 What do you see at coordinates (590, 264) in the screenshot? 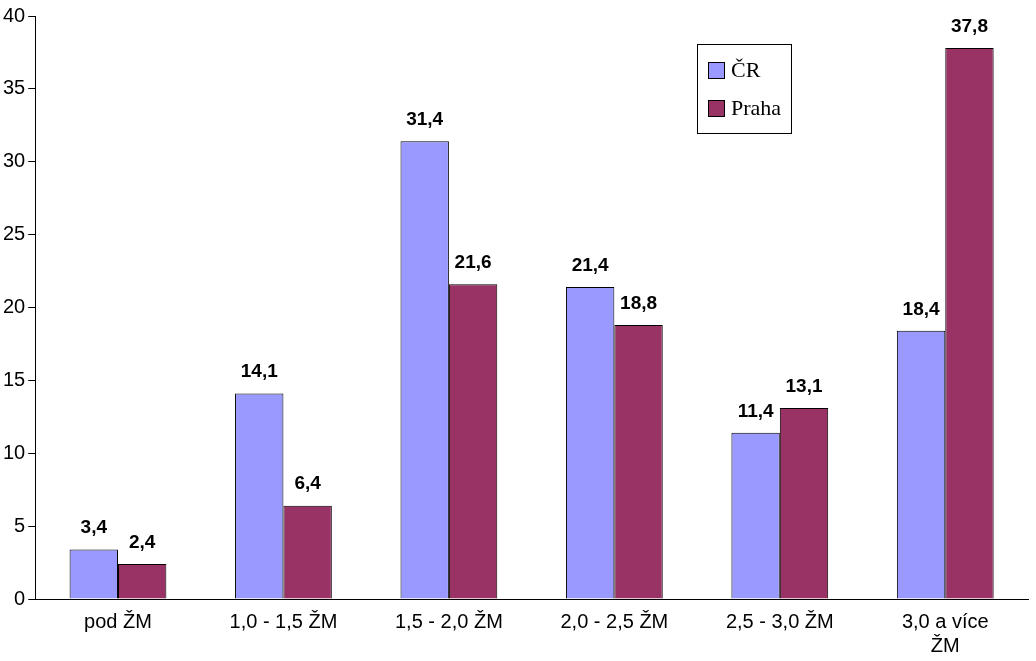
I see `data-label: 21,4` at bounding box center [590, 264].